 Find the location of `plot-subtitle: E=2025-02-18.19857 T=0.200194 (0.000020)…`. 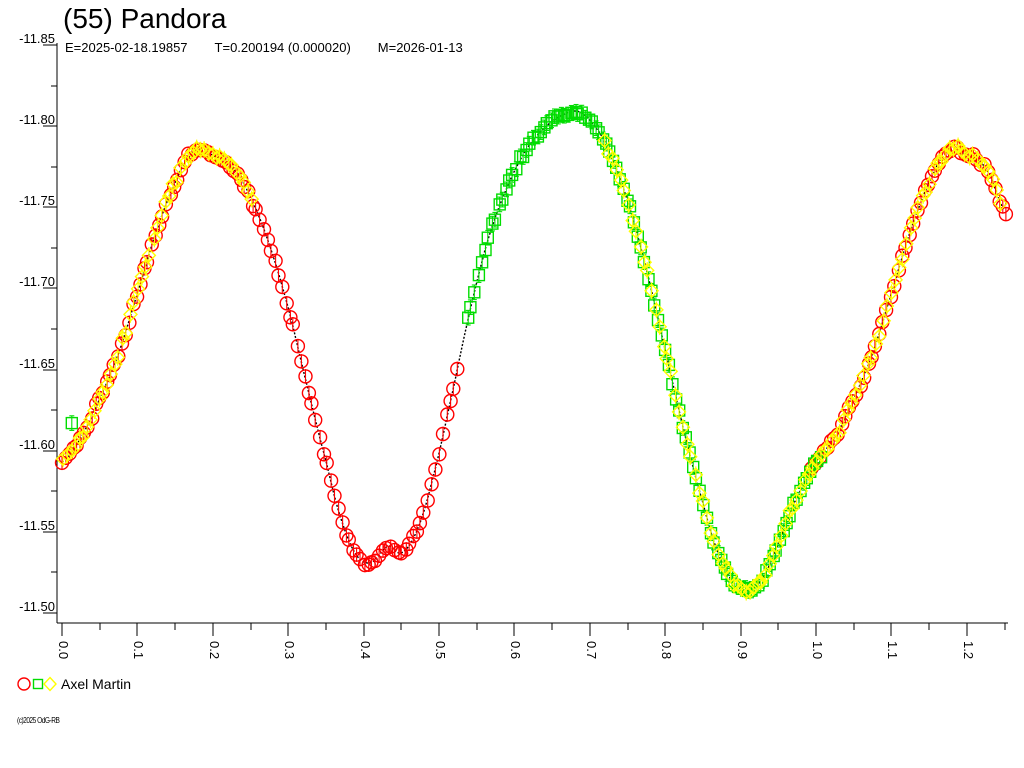

plot-subtitle: E=2025-02-18.19857 T=0.200194 (0.000020)… is located at coordinates (264, 47).